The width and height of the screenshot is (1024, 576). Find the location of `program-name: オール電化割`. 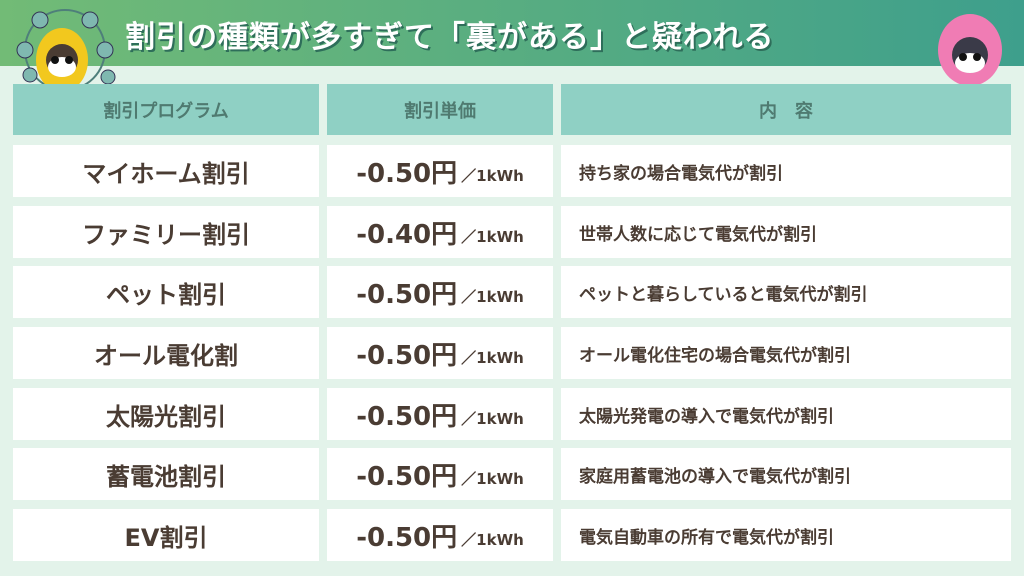

program-name: オール電化割 is located at coordinates (166, 353).